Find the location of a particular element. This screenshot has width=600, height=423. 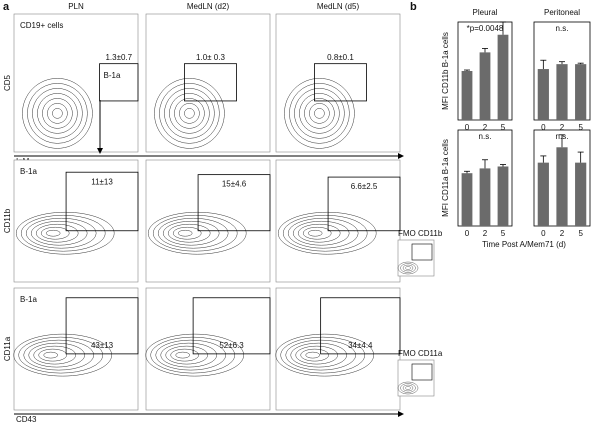

gate-value: 0.8±0.1 is located at coordinates (340, 57).